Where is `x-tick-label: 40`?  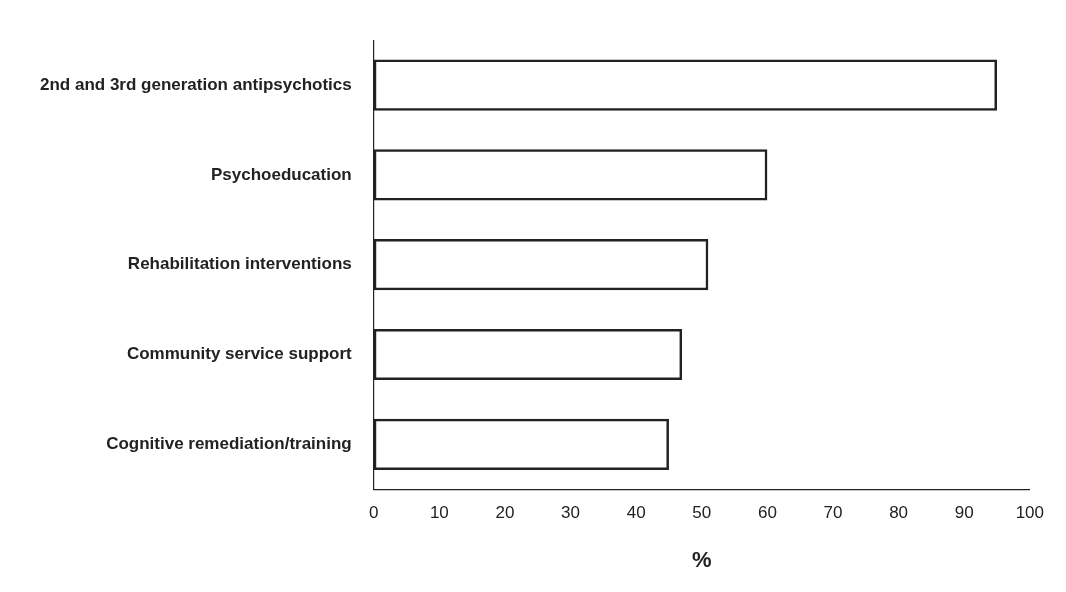
x-tick-label: 40 is located at coordinates (636, 513).